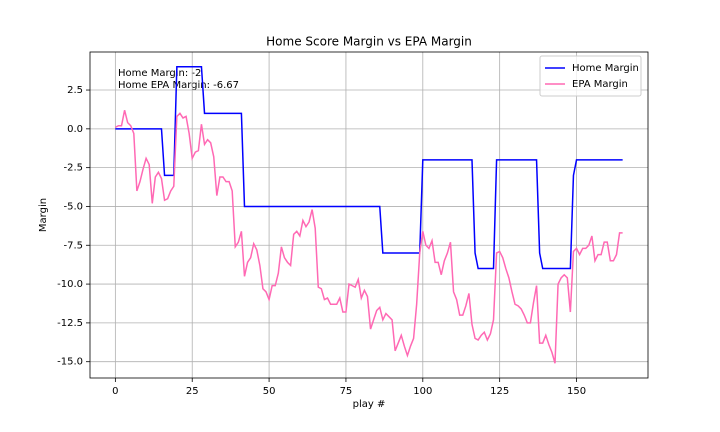 The image size is (720, 432). What do you see at coordinates (600, 84) in the screenshot?
I see `legend-label: EPA Margin` at bounding box center [600, 84].